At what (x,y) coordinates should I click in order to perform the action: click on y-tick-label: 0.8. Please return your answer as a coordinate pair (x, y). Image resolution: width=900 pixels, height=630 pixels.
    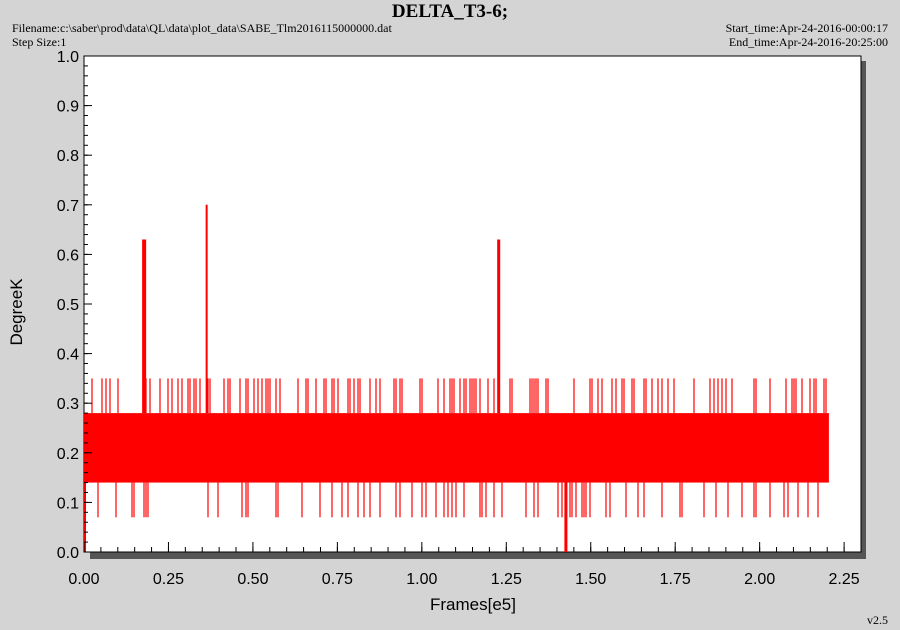
    Looking at the image, I should click on (68, 156).